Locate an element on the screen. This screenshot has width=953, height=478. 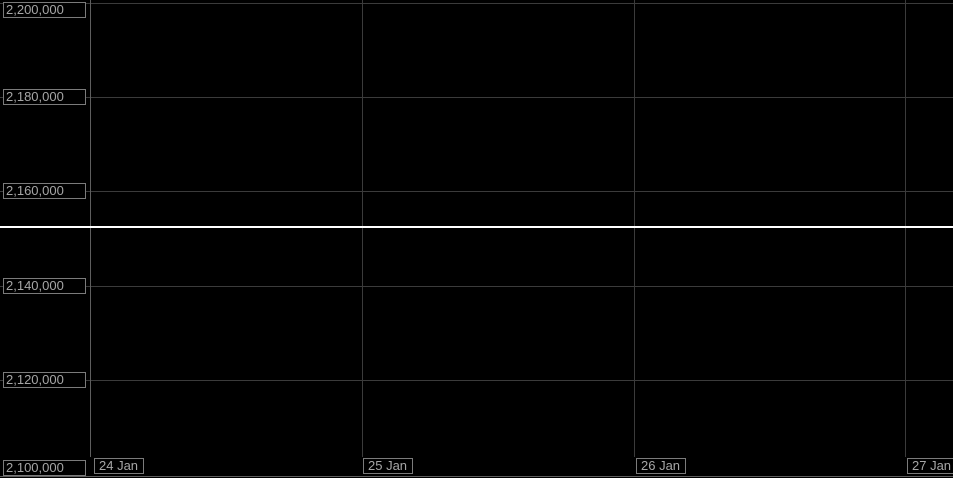
y-axis-label: 2,160,000 is located at coordinates (44, 191).